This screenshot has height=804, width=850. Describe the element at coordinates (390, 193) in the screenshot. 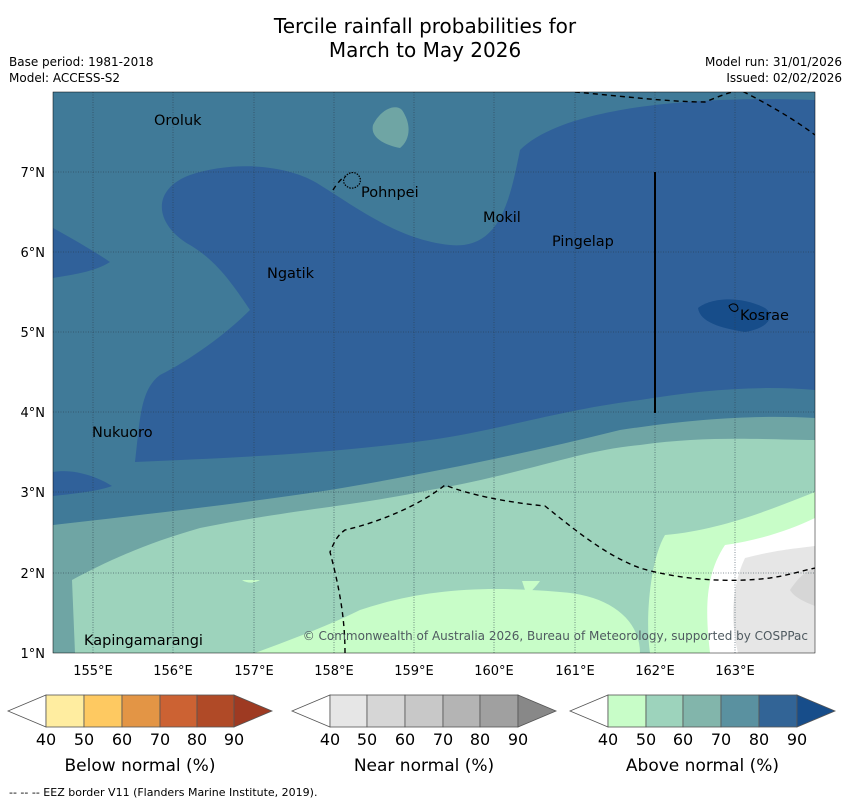

I see `label-pohnpei: Pohnpei` at that location.